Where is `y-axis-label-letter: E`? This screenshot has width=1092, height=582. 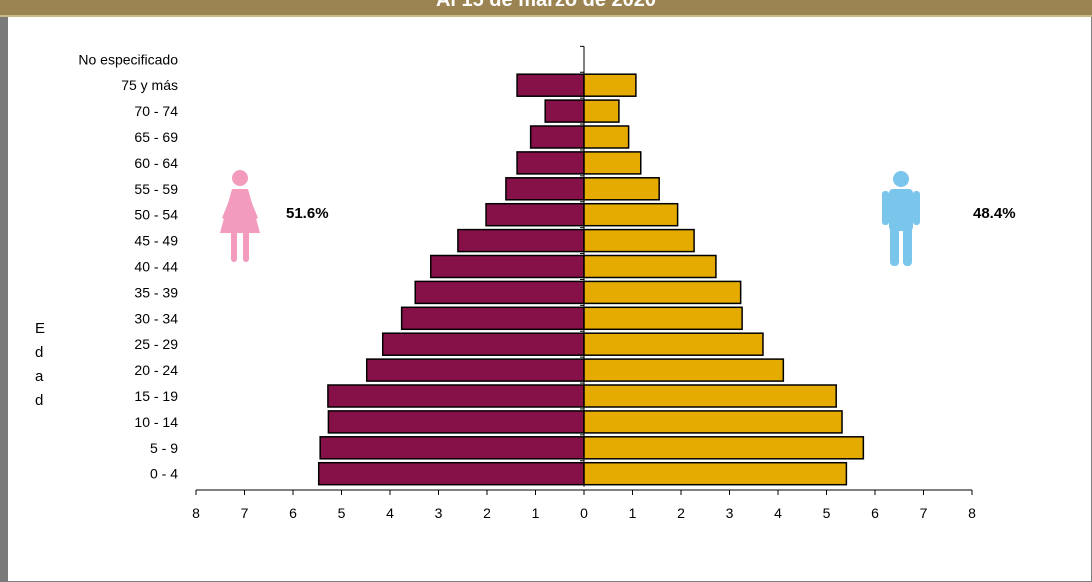 y-axis-label-letter: E is located at coordinates (40, 328).